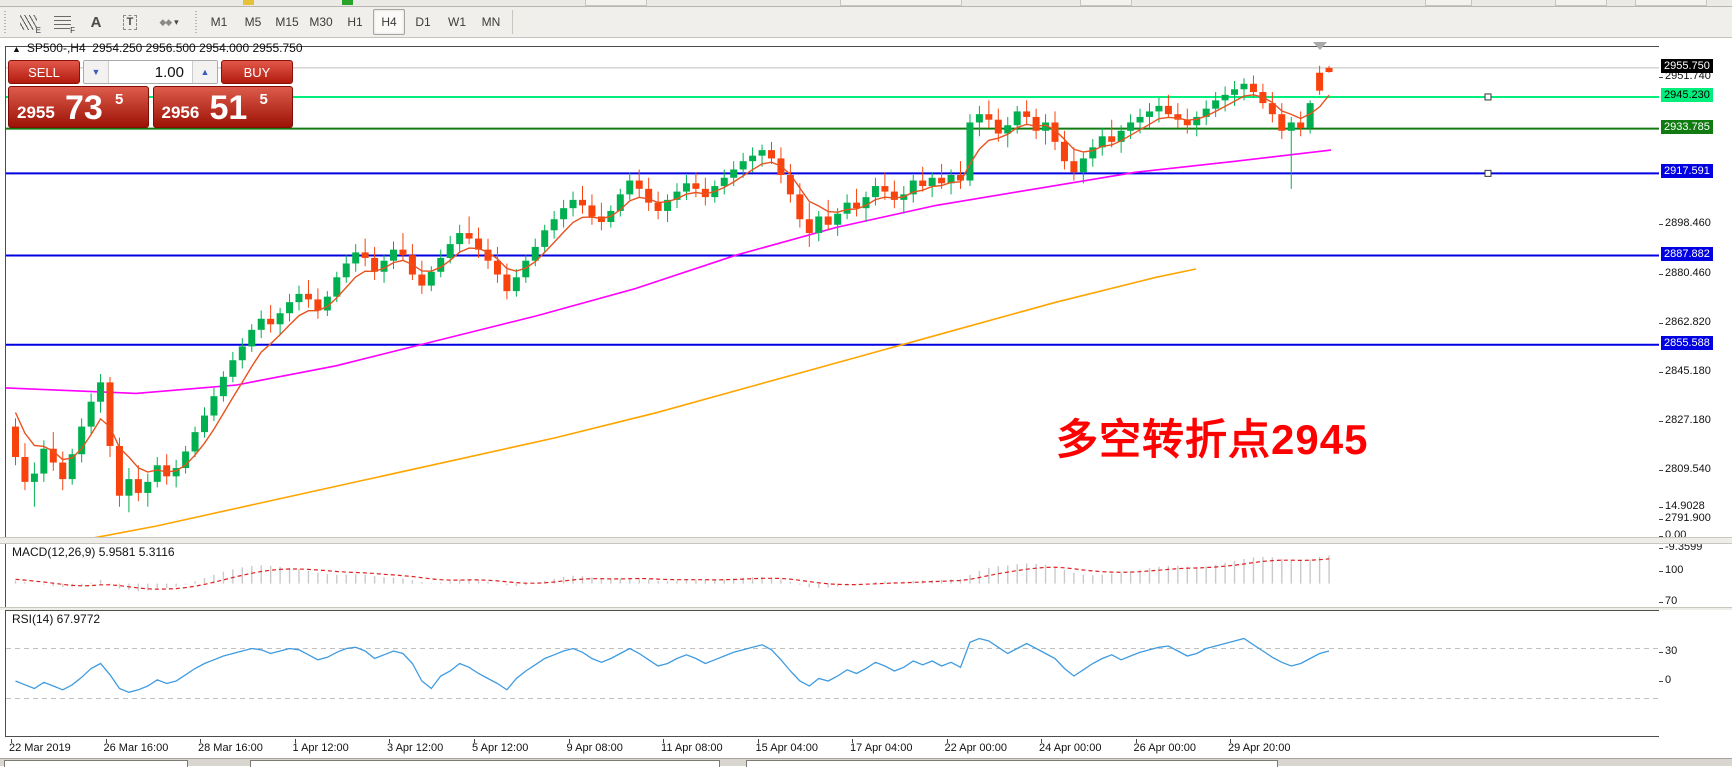 This screenshot has width=1732, height=767. What do you see at coordinates (1665, 680) in the screenshot?
I see `indicator-axis-tick: 0` at bounding box center [1665, 680].